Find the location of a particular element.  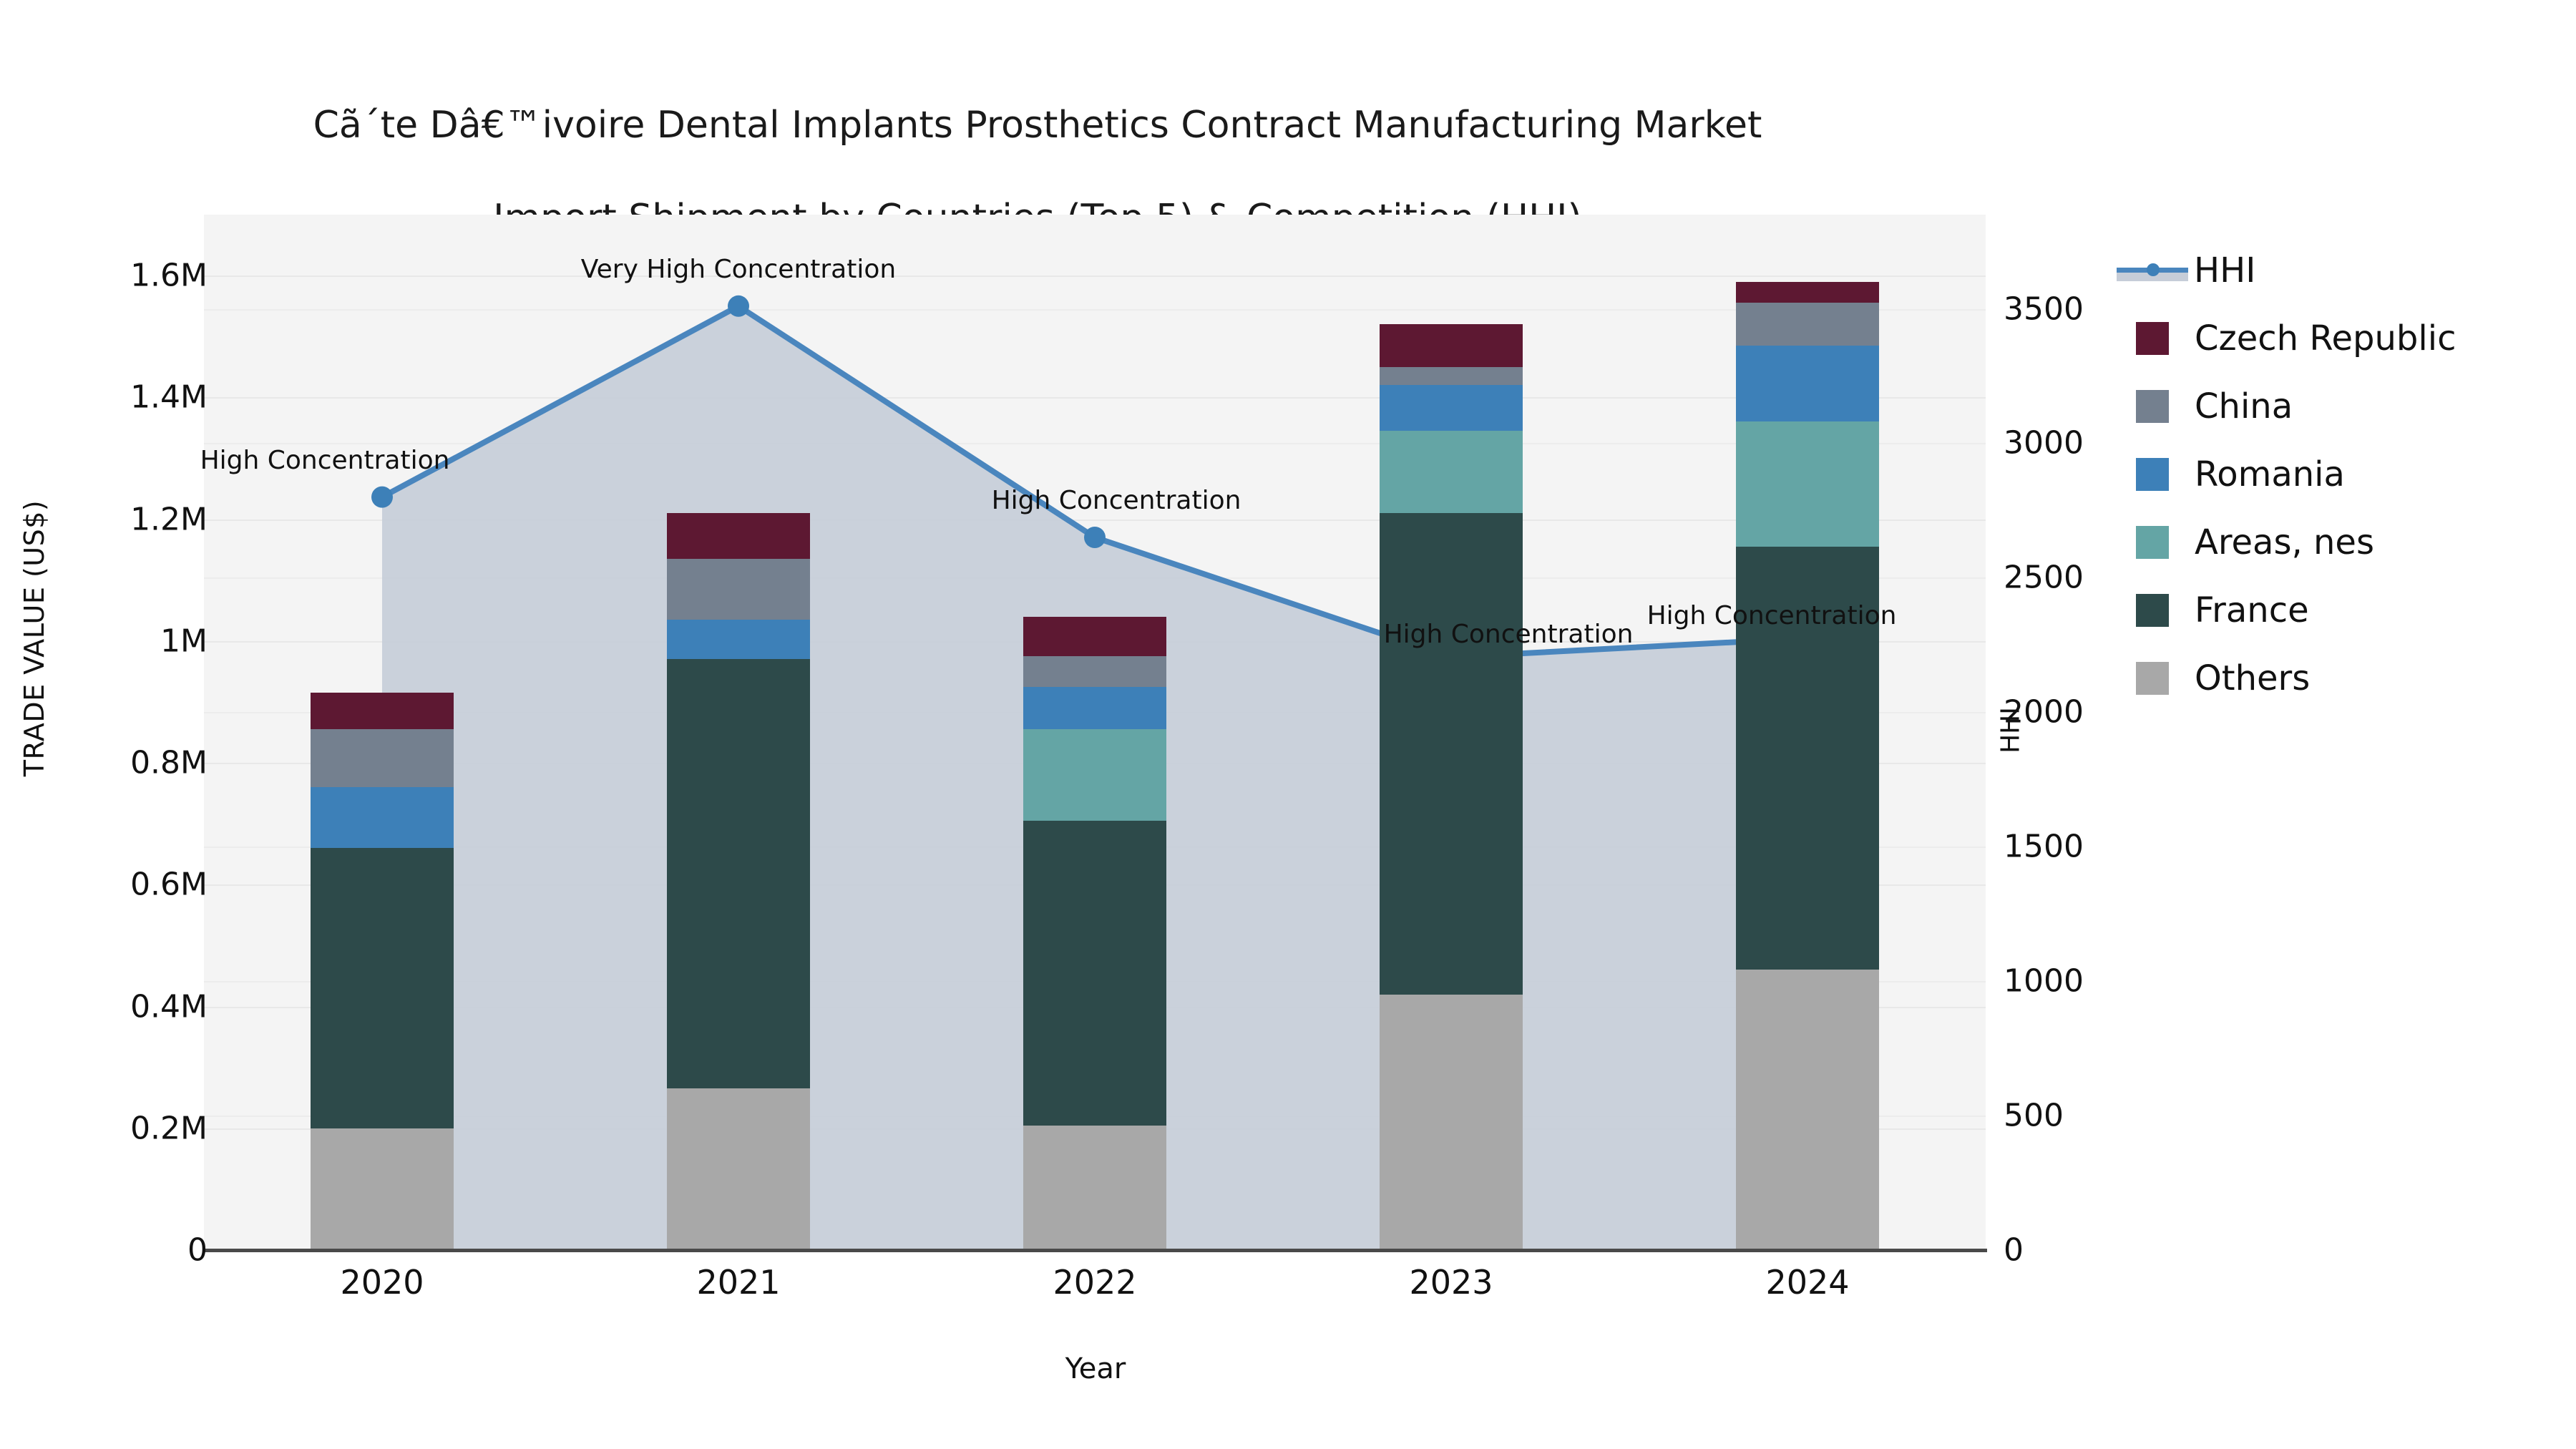

legend-line-icon is located at coordinates (2152, 270).